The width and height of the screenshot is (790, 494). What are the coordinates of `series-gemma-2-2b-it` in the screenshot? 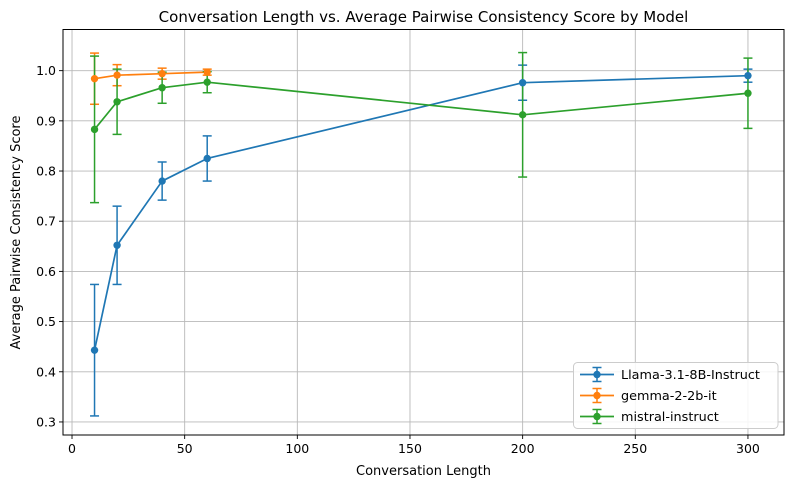 It's located at (151, 79).